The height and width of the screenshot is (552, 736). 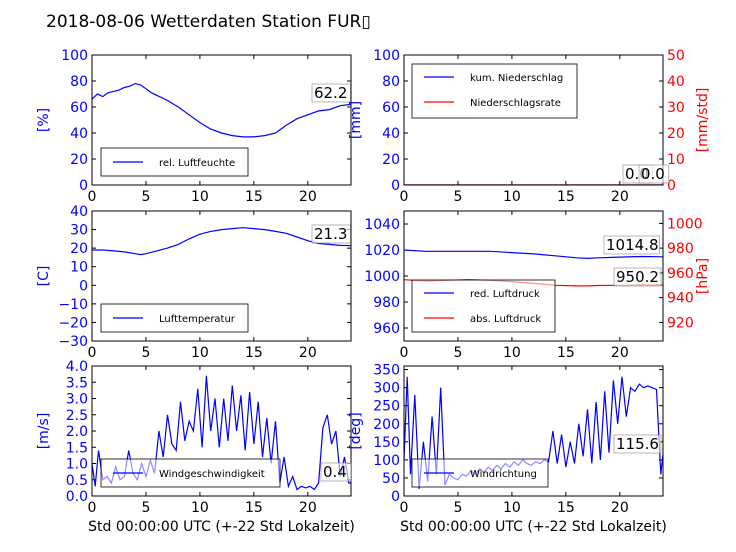 What do you see at coordinates (386, 425) in the screenshot?
I see `y-tick-label: 200` at bounding box center [386, 425].